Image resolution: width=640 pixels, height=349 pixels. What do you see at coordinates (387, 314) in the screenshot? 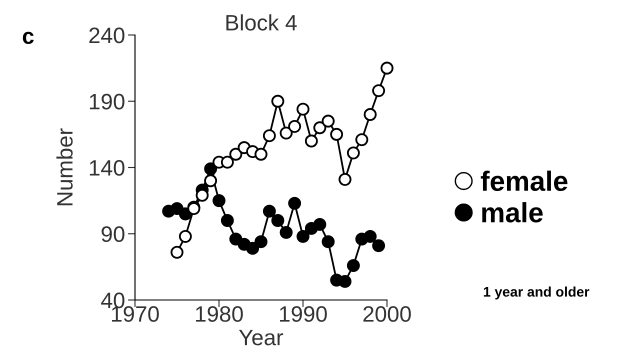
I see `x-tick-label: 2000` at bounding box center [387, 314].